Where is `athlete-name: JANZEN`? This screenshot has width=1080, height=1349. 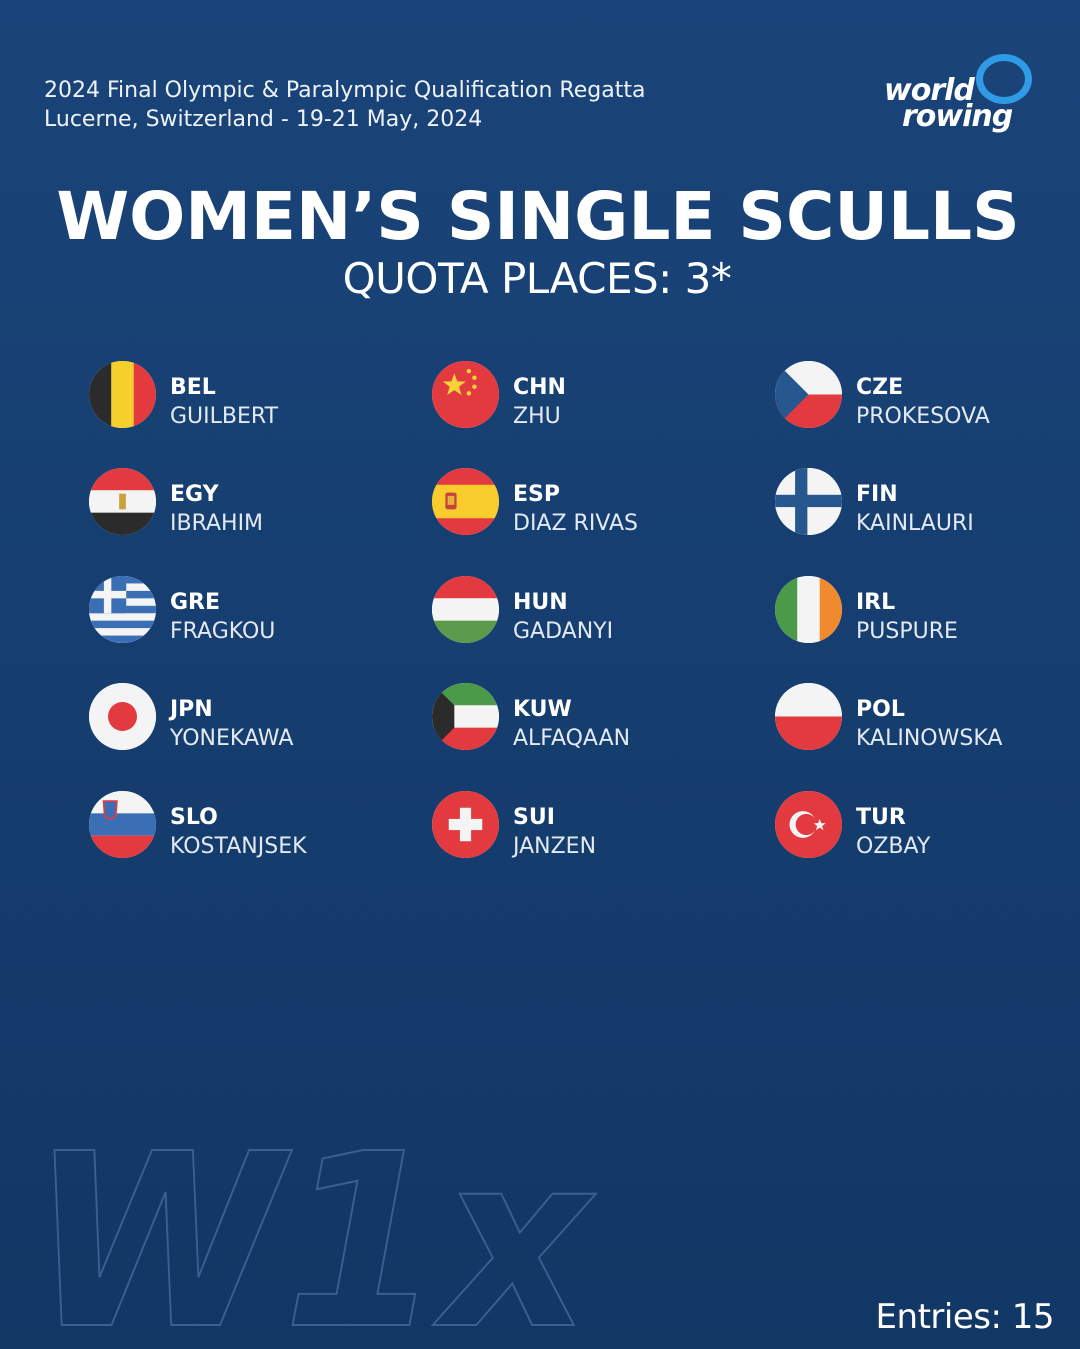
athlete-name: JANZEN is located at coordinates (555, 846).